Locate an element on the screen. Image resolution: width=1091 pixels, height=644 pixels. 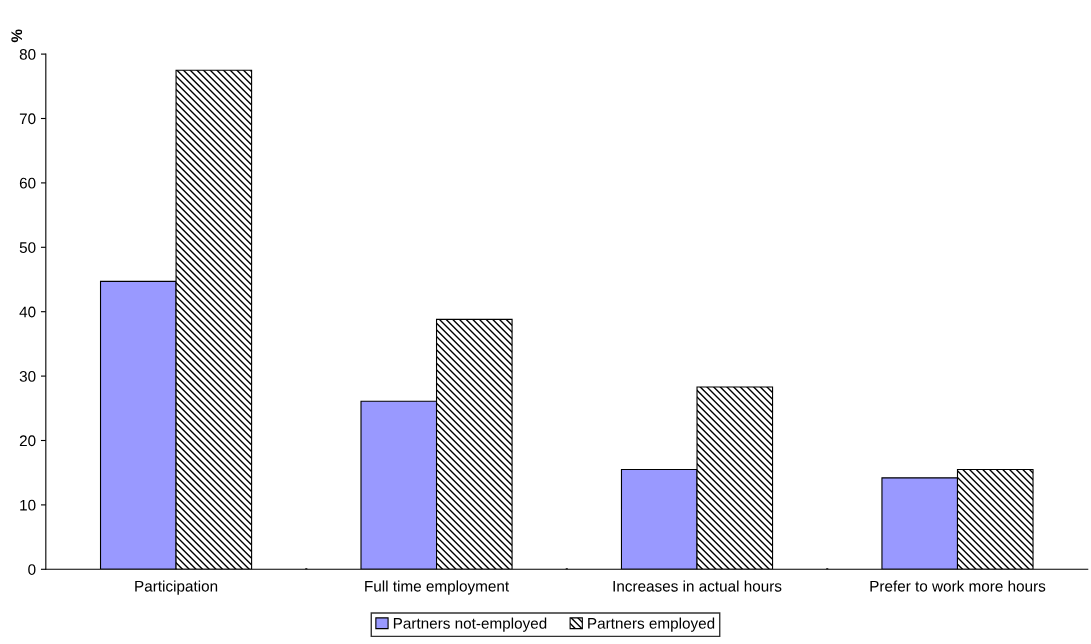
x-tick-label: Increases in actual hours is located at coordinates (697, 586).